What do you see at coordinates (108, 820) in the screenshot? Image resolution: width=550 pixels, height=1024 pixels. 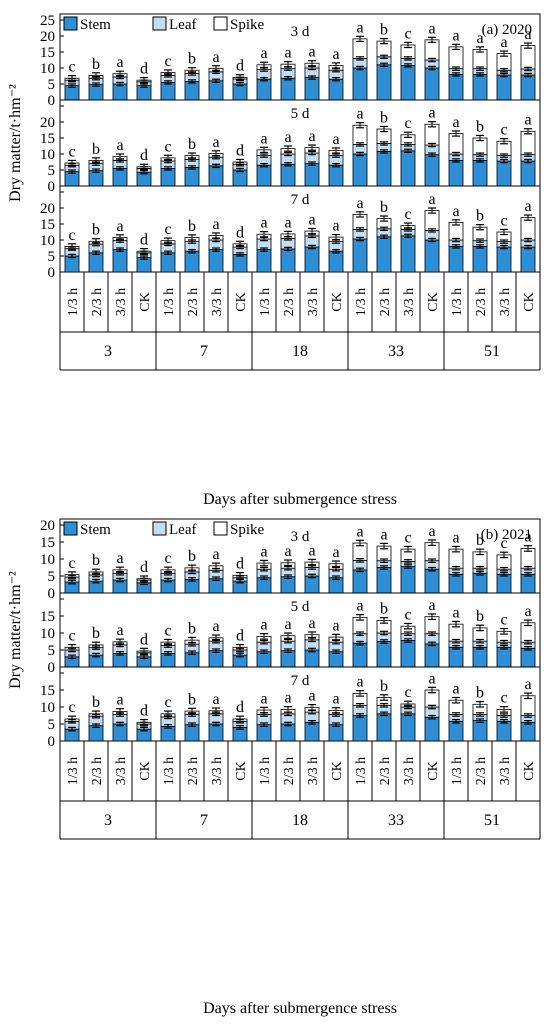 I see `group-label: 3` at bounding box center [108, 820].